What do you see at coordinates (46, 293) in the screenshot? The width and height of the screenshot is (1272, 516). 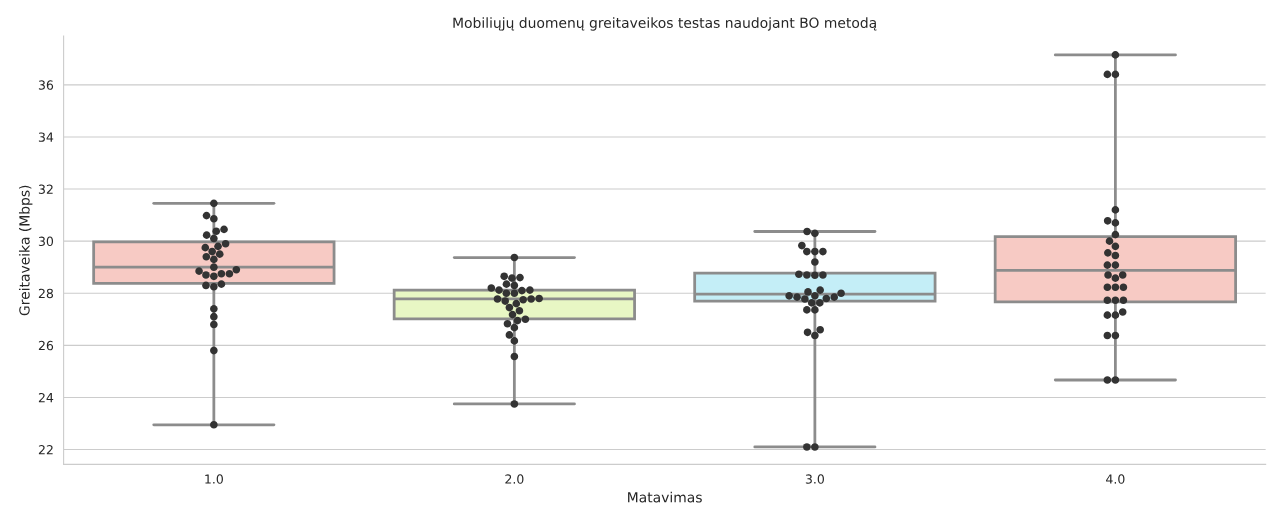 I see `y-tick-label: 28` at bounding box center [46, 293].